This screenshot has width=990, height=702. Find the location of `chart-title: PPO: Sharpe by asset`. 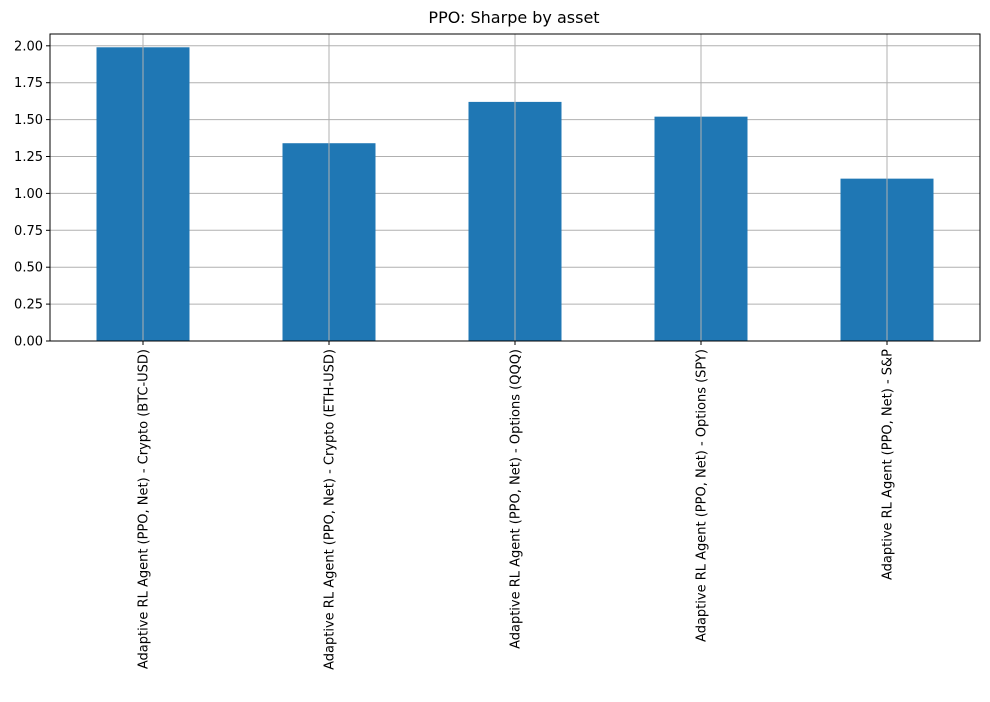

chart-title: PPO: Sharpe by asset is located at coordinates (513, 17).